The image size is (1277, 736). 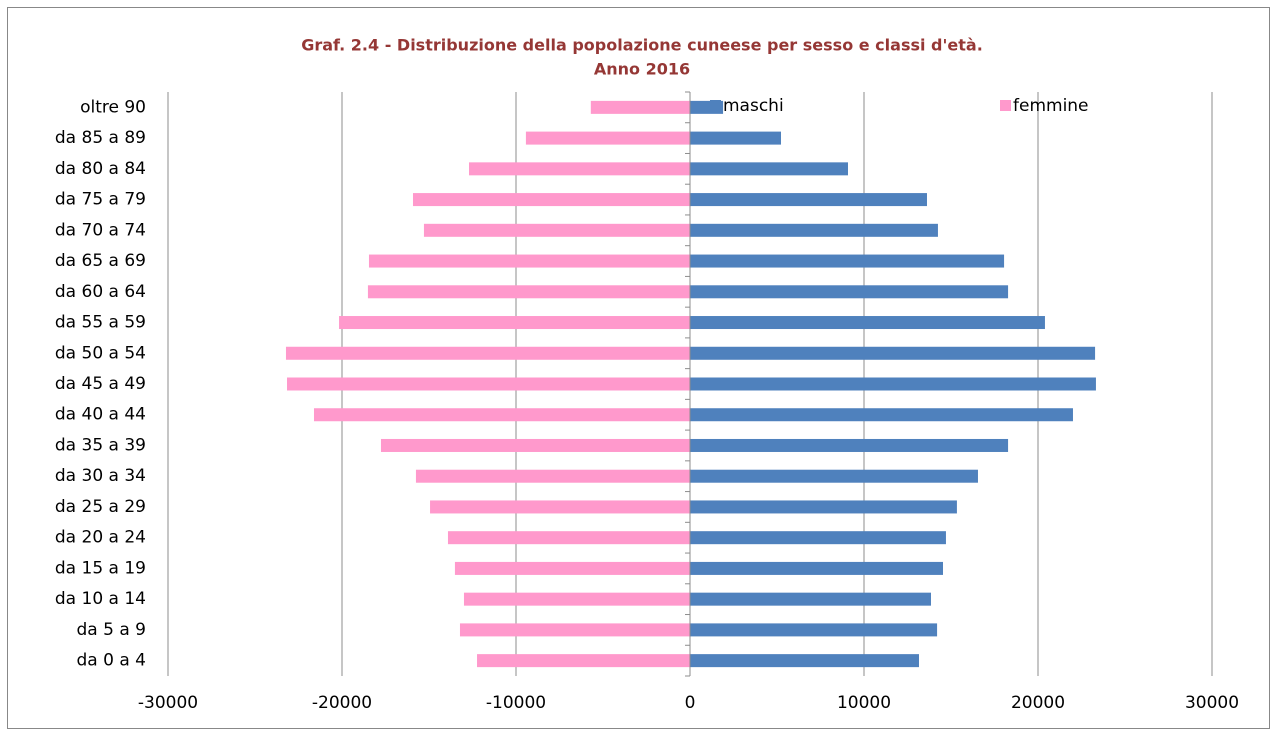 I want to click on x-tick-label: -10000, so click(x=516, y=703).